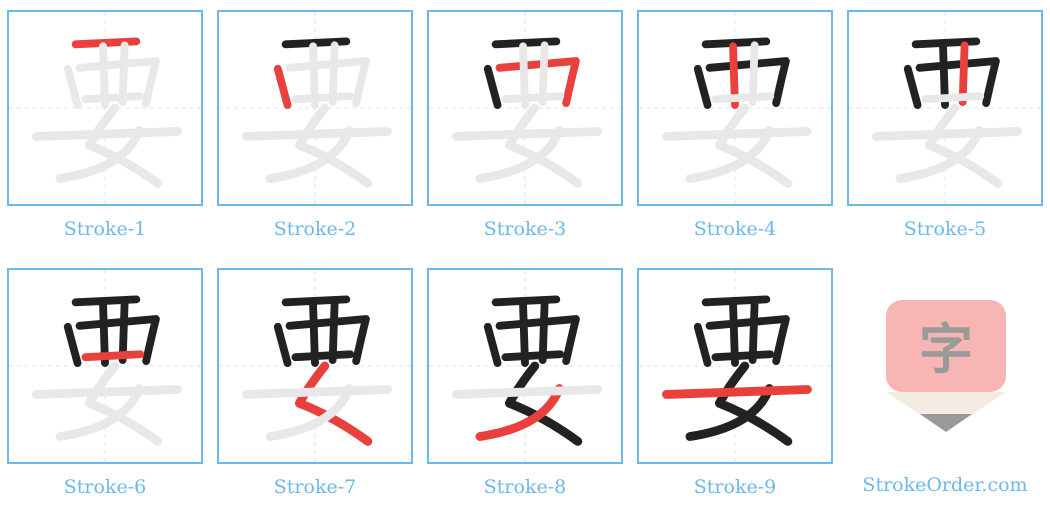 This screenshot has width=1050, height=514. I want to click on stroke-caption-2: Stroke-2, so click(315, 229).